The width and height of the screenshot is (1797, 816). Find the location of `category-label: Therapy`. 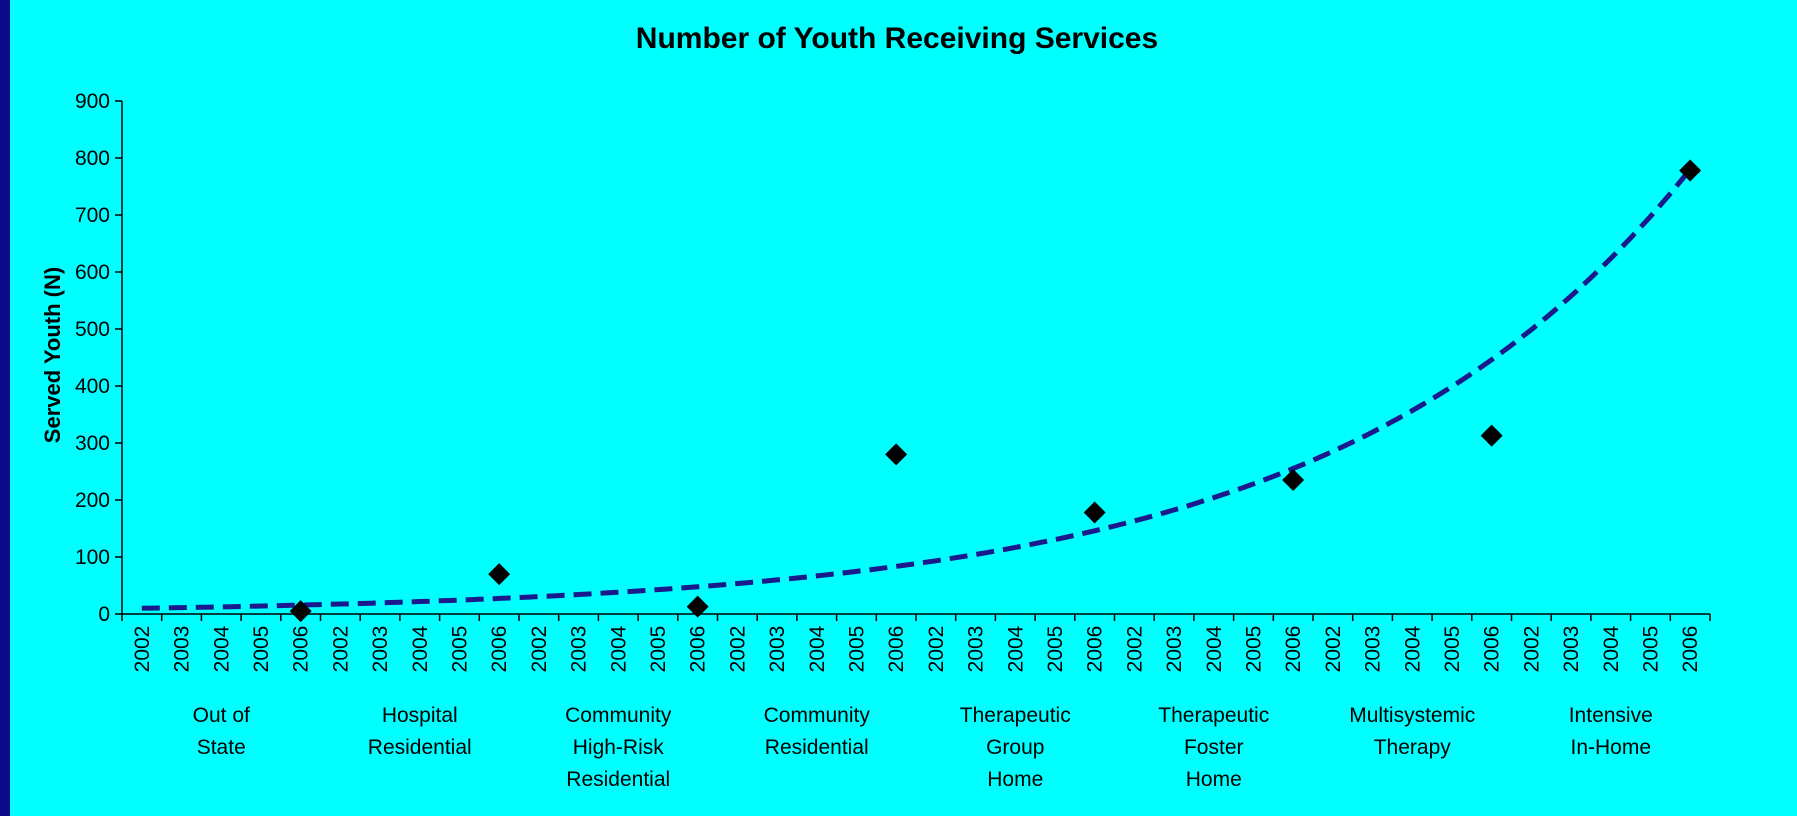

category-label: Therapy is located at coordinates (1413, 747).